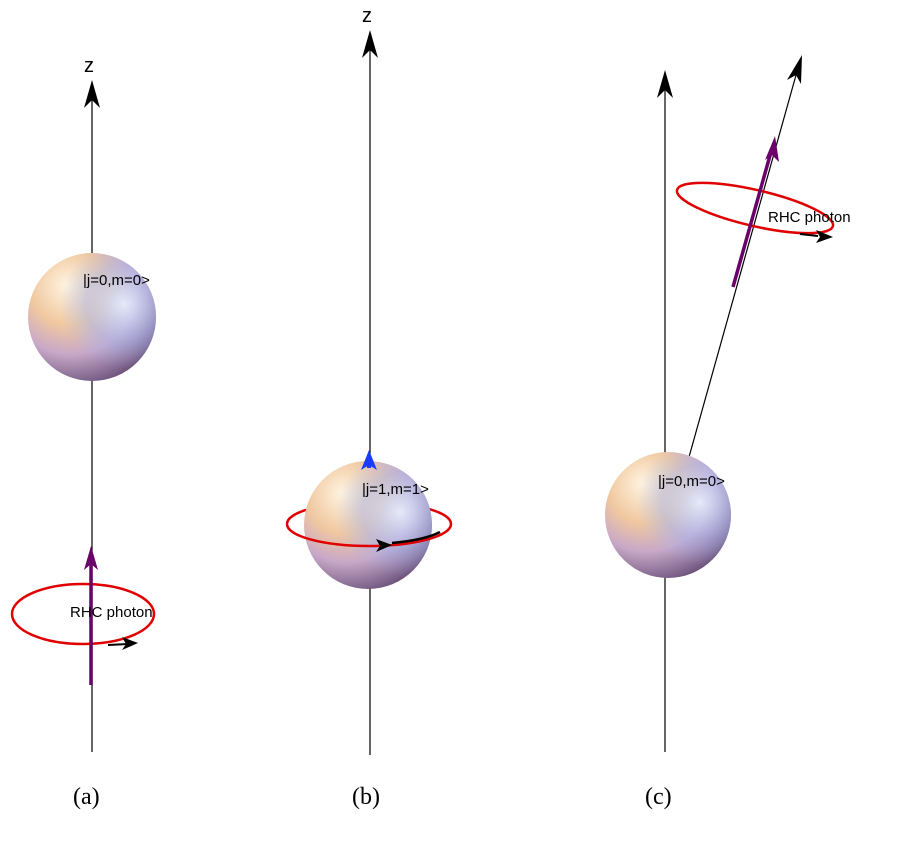 Image resolution: width=898 pixels, height=841 pixels. I want to click on panel-caption: (c), so click(658, 797).